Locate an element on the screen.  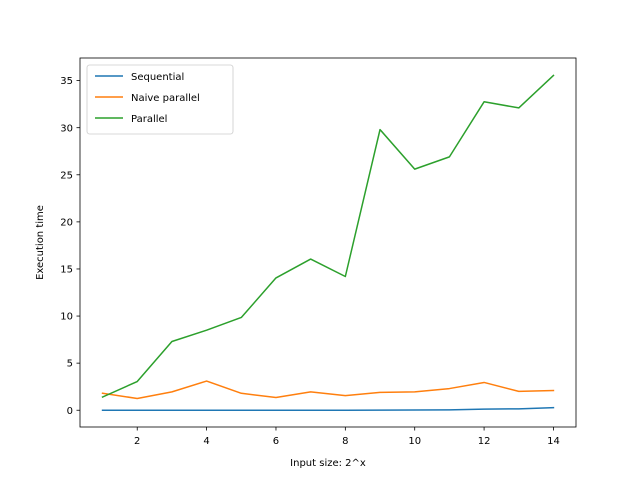
y-tick-label: 10 is located at coordinates (66, 317).